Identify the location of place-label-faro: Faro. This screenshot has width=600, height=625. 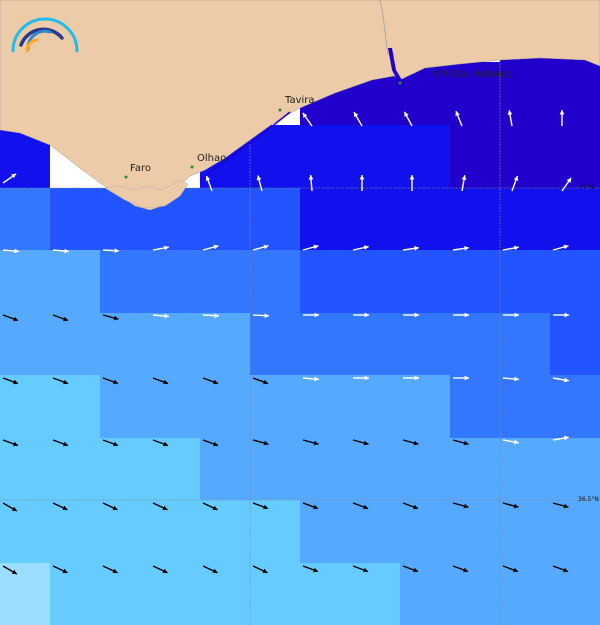
(140, 168).